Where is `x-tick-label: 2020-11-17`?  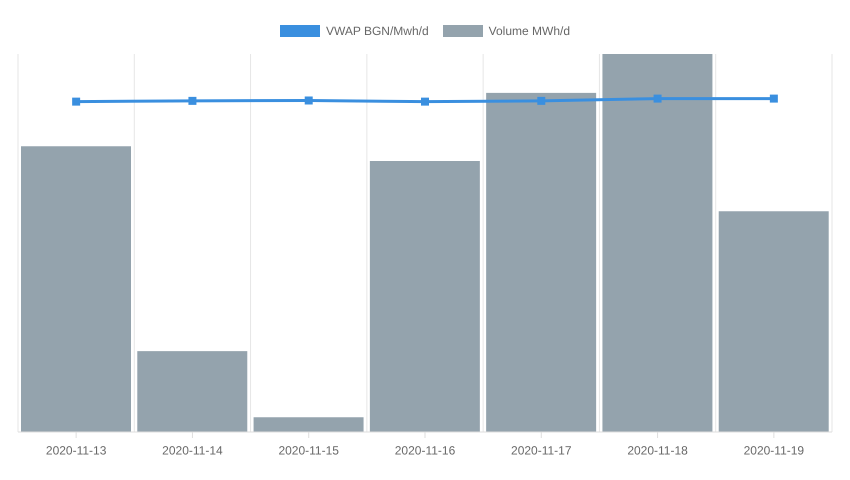 x-tick-label: 2020-11-17 is located at coordinates (541, 451).